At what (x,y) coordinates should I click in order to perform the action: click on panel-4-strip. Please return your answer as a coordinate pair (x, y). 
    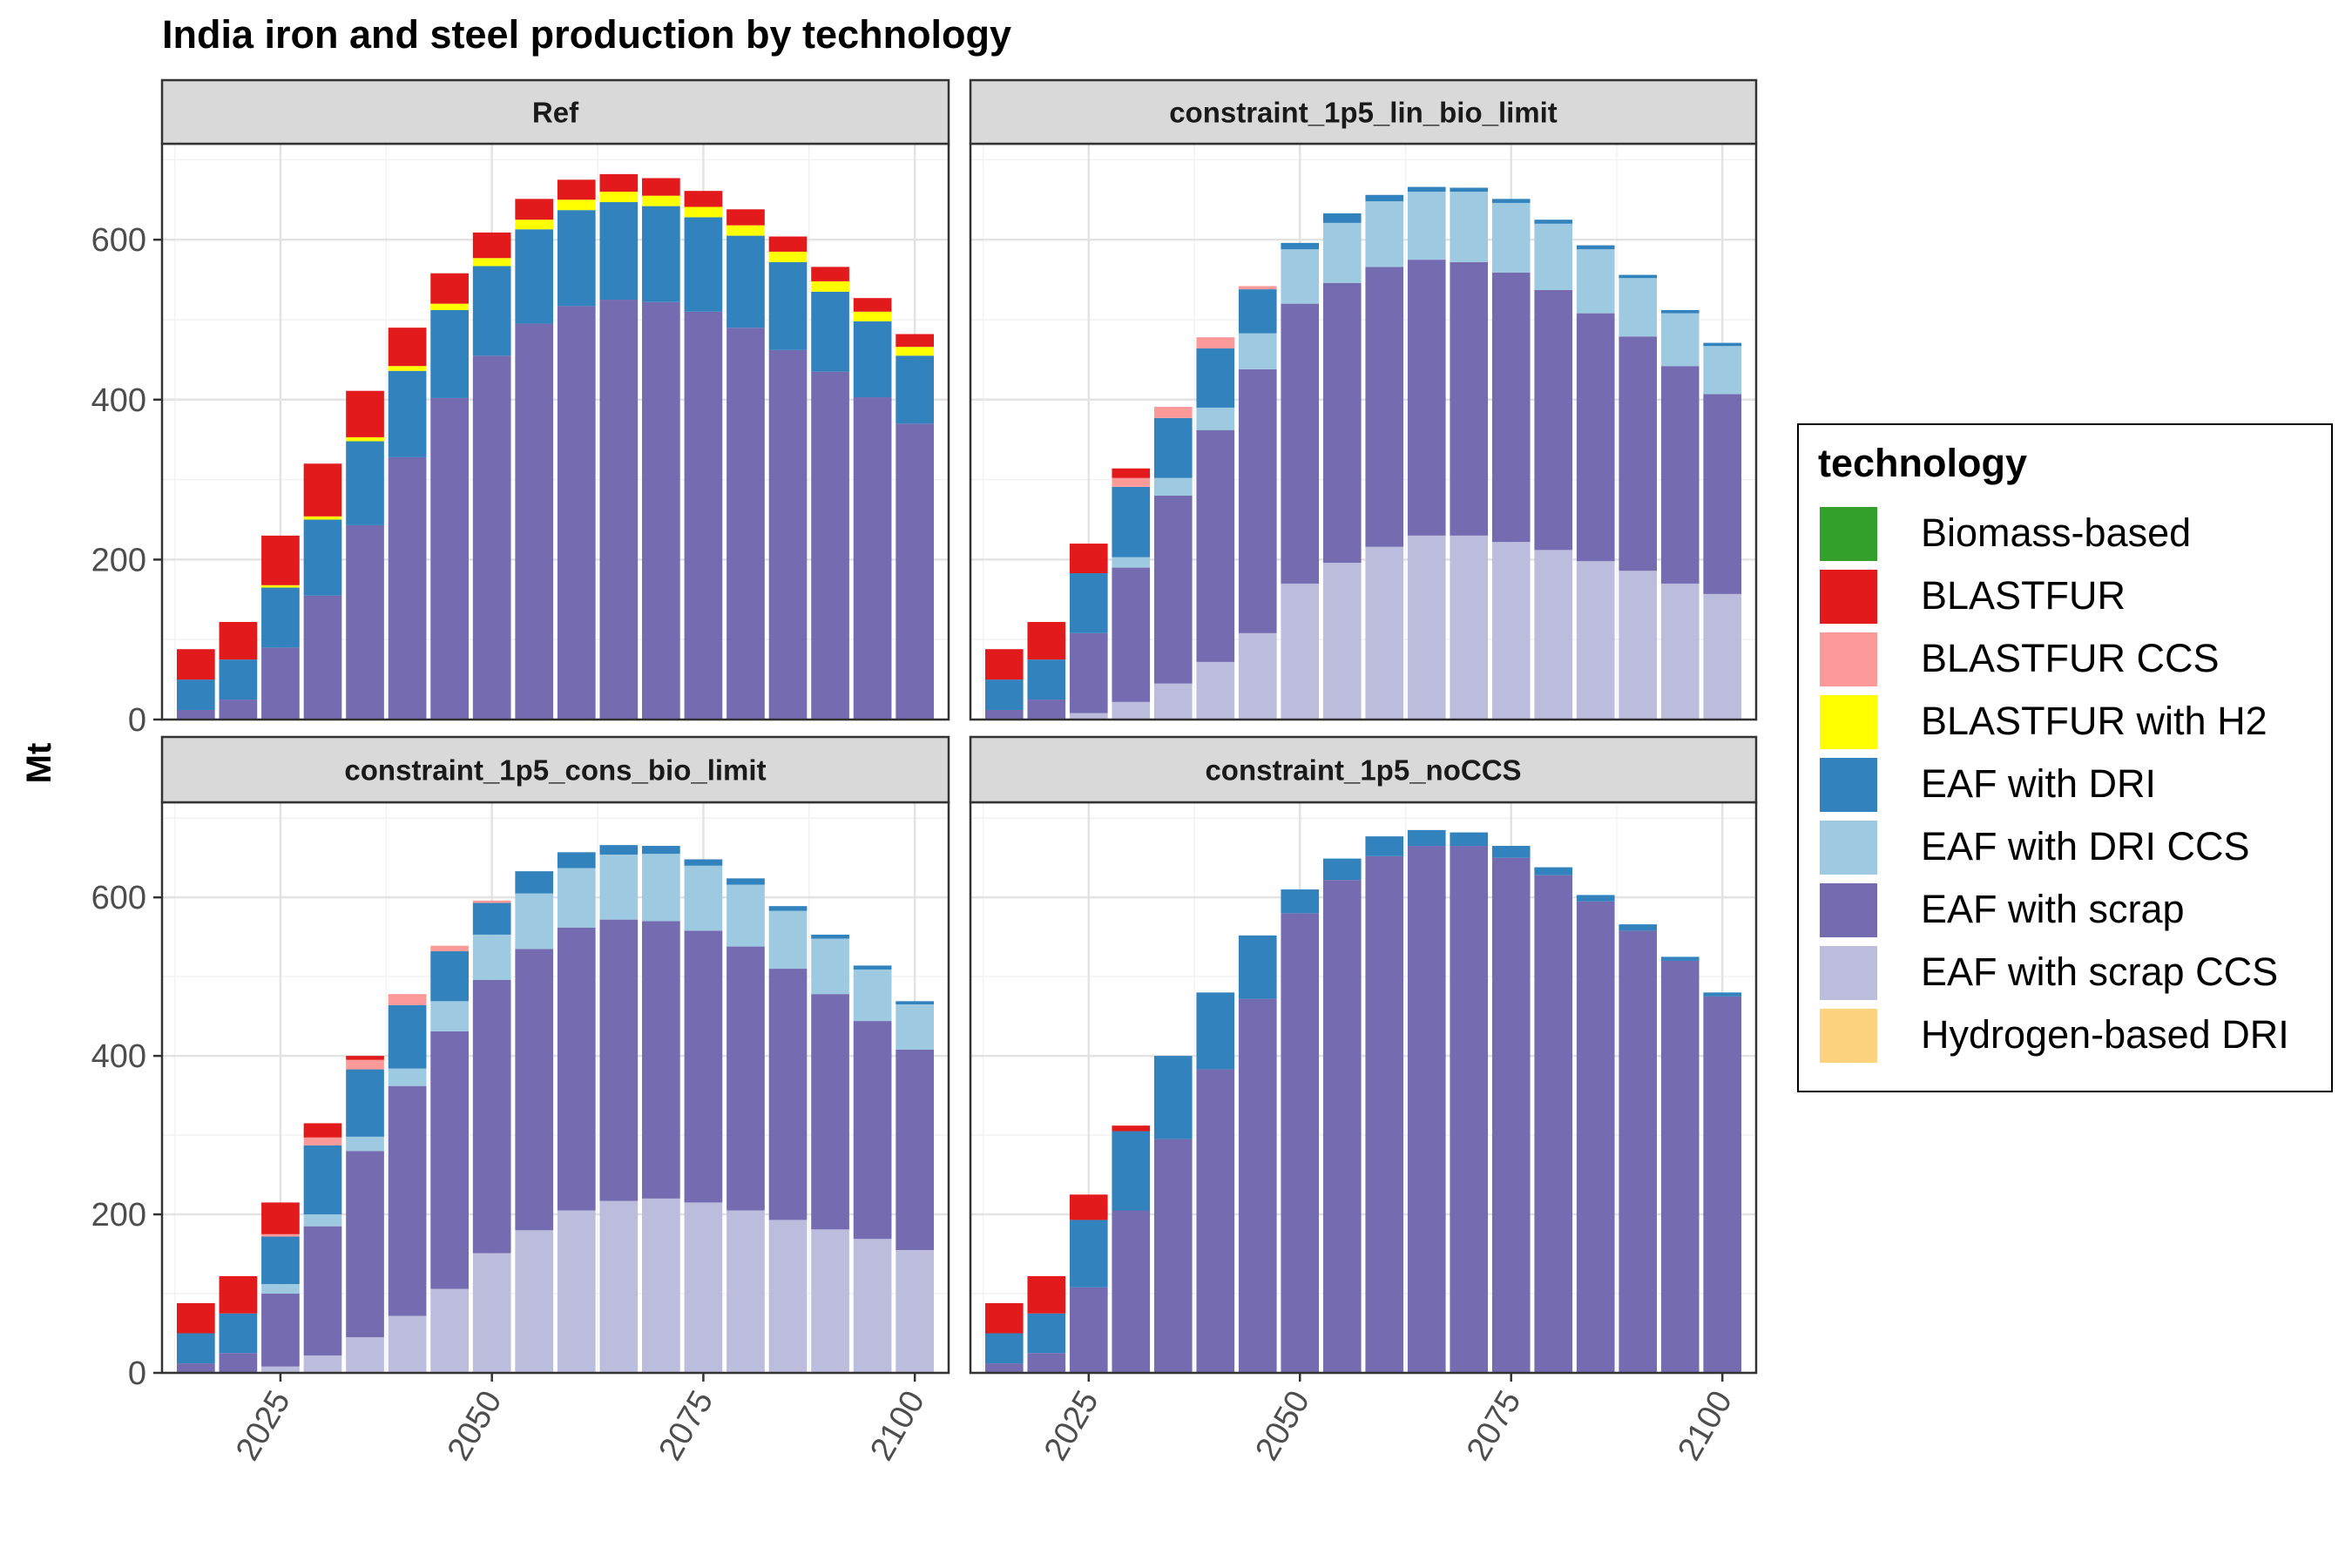
    Looking at the image, I should click on (1363, 769).